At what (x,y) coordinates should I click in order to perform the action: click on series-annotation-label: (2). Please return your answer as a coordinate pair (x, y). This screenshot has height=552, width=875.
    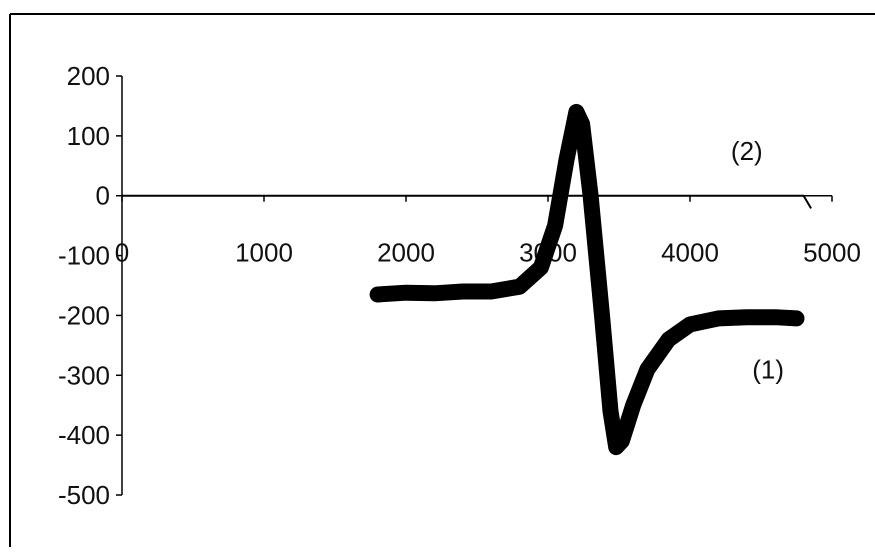
    Looking at the image, I should click on (747, 151).